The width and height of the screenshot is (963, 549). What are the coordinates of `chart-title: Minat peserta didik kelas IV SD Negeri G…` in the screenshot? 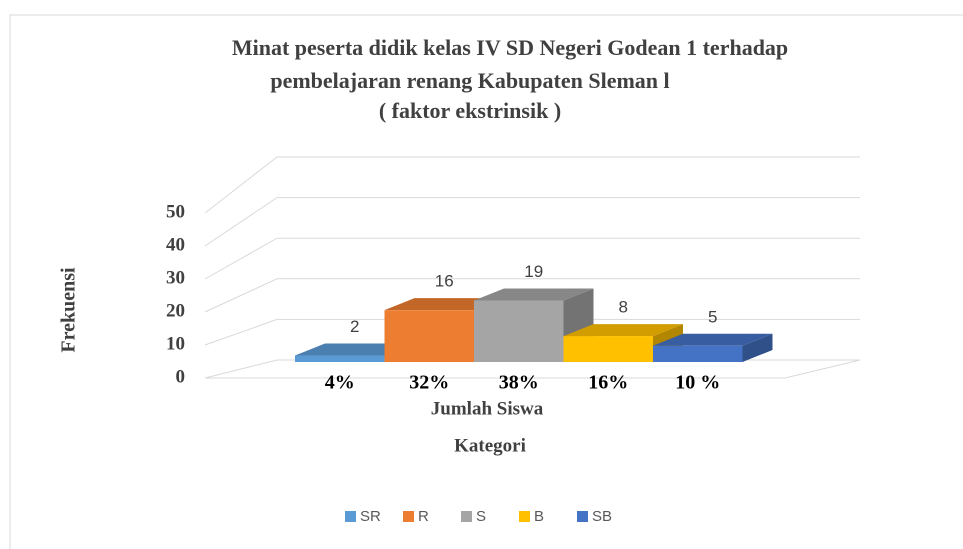 It's located at (510, 47).